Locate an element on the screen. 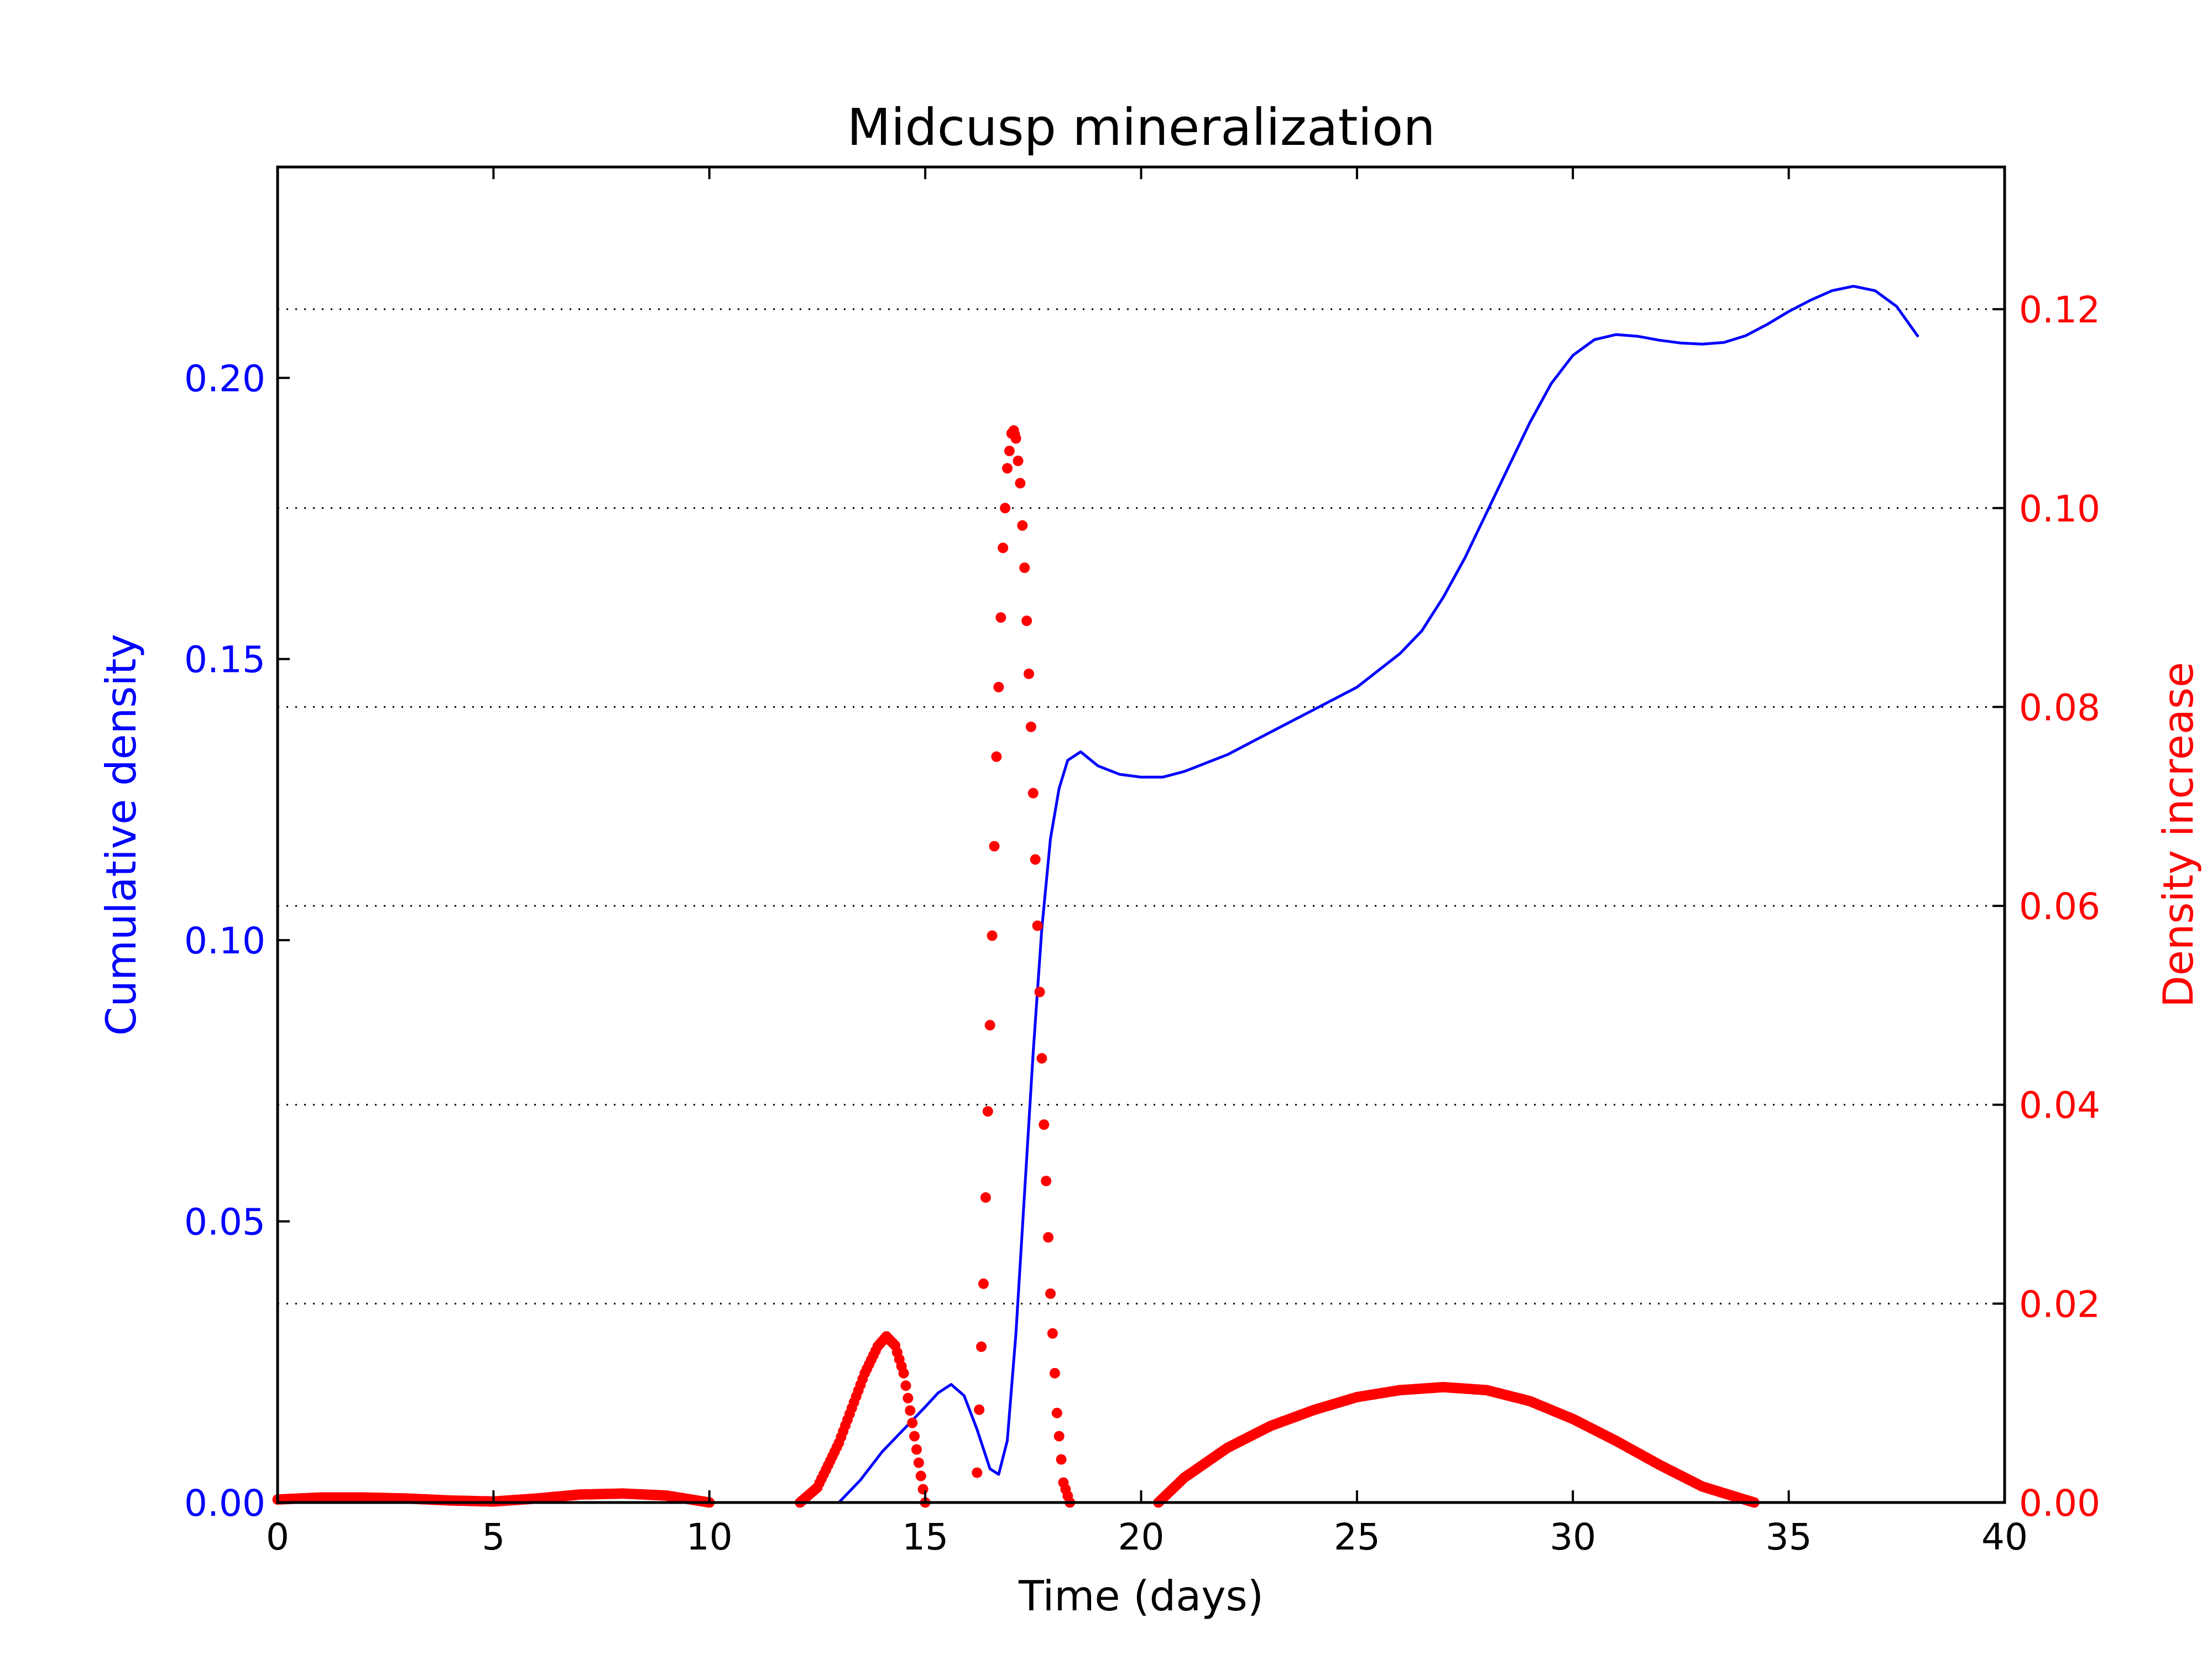 The image size is (2212, 1659). y-left-tick-label: 0.20 is located at coordinates (225, 378).